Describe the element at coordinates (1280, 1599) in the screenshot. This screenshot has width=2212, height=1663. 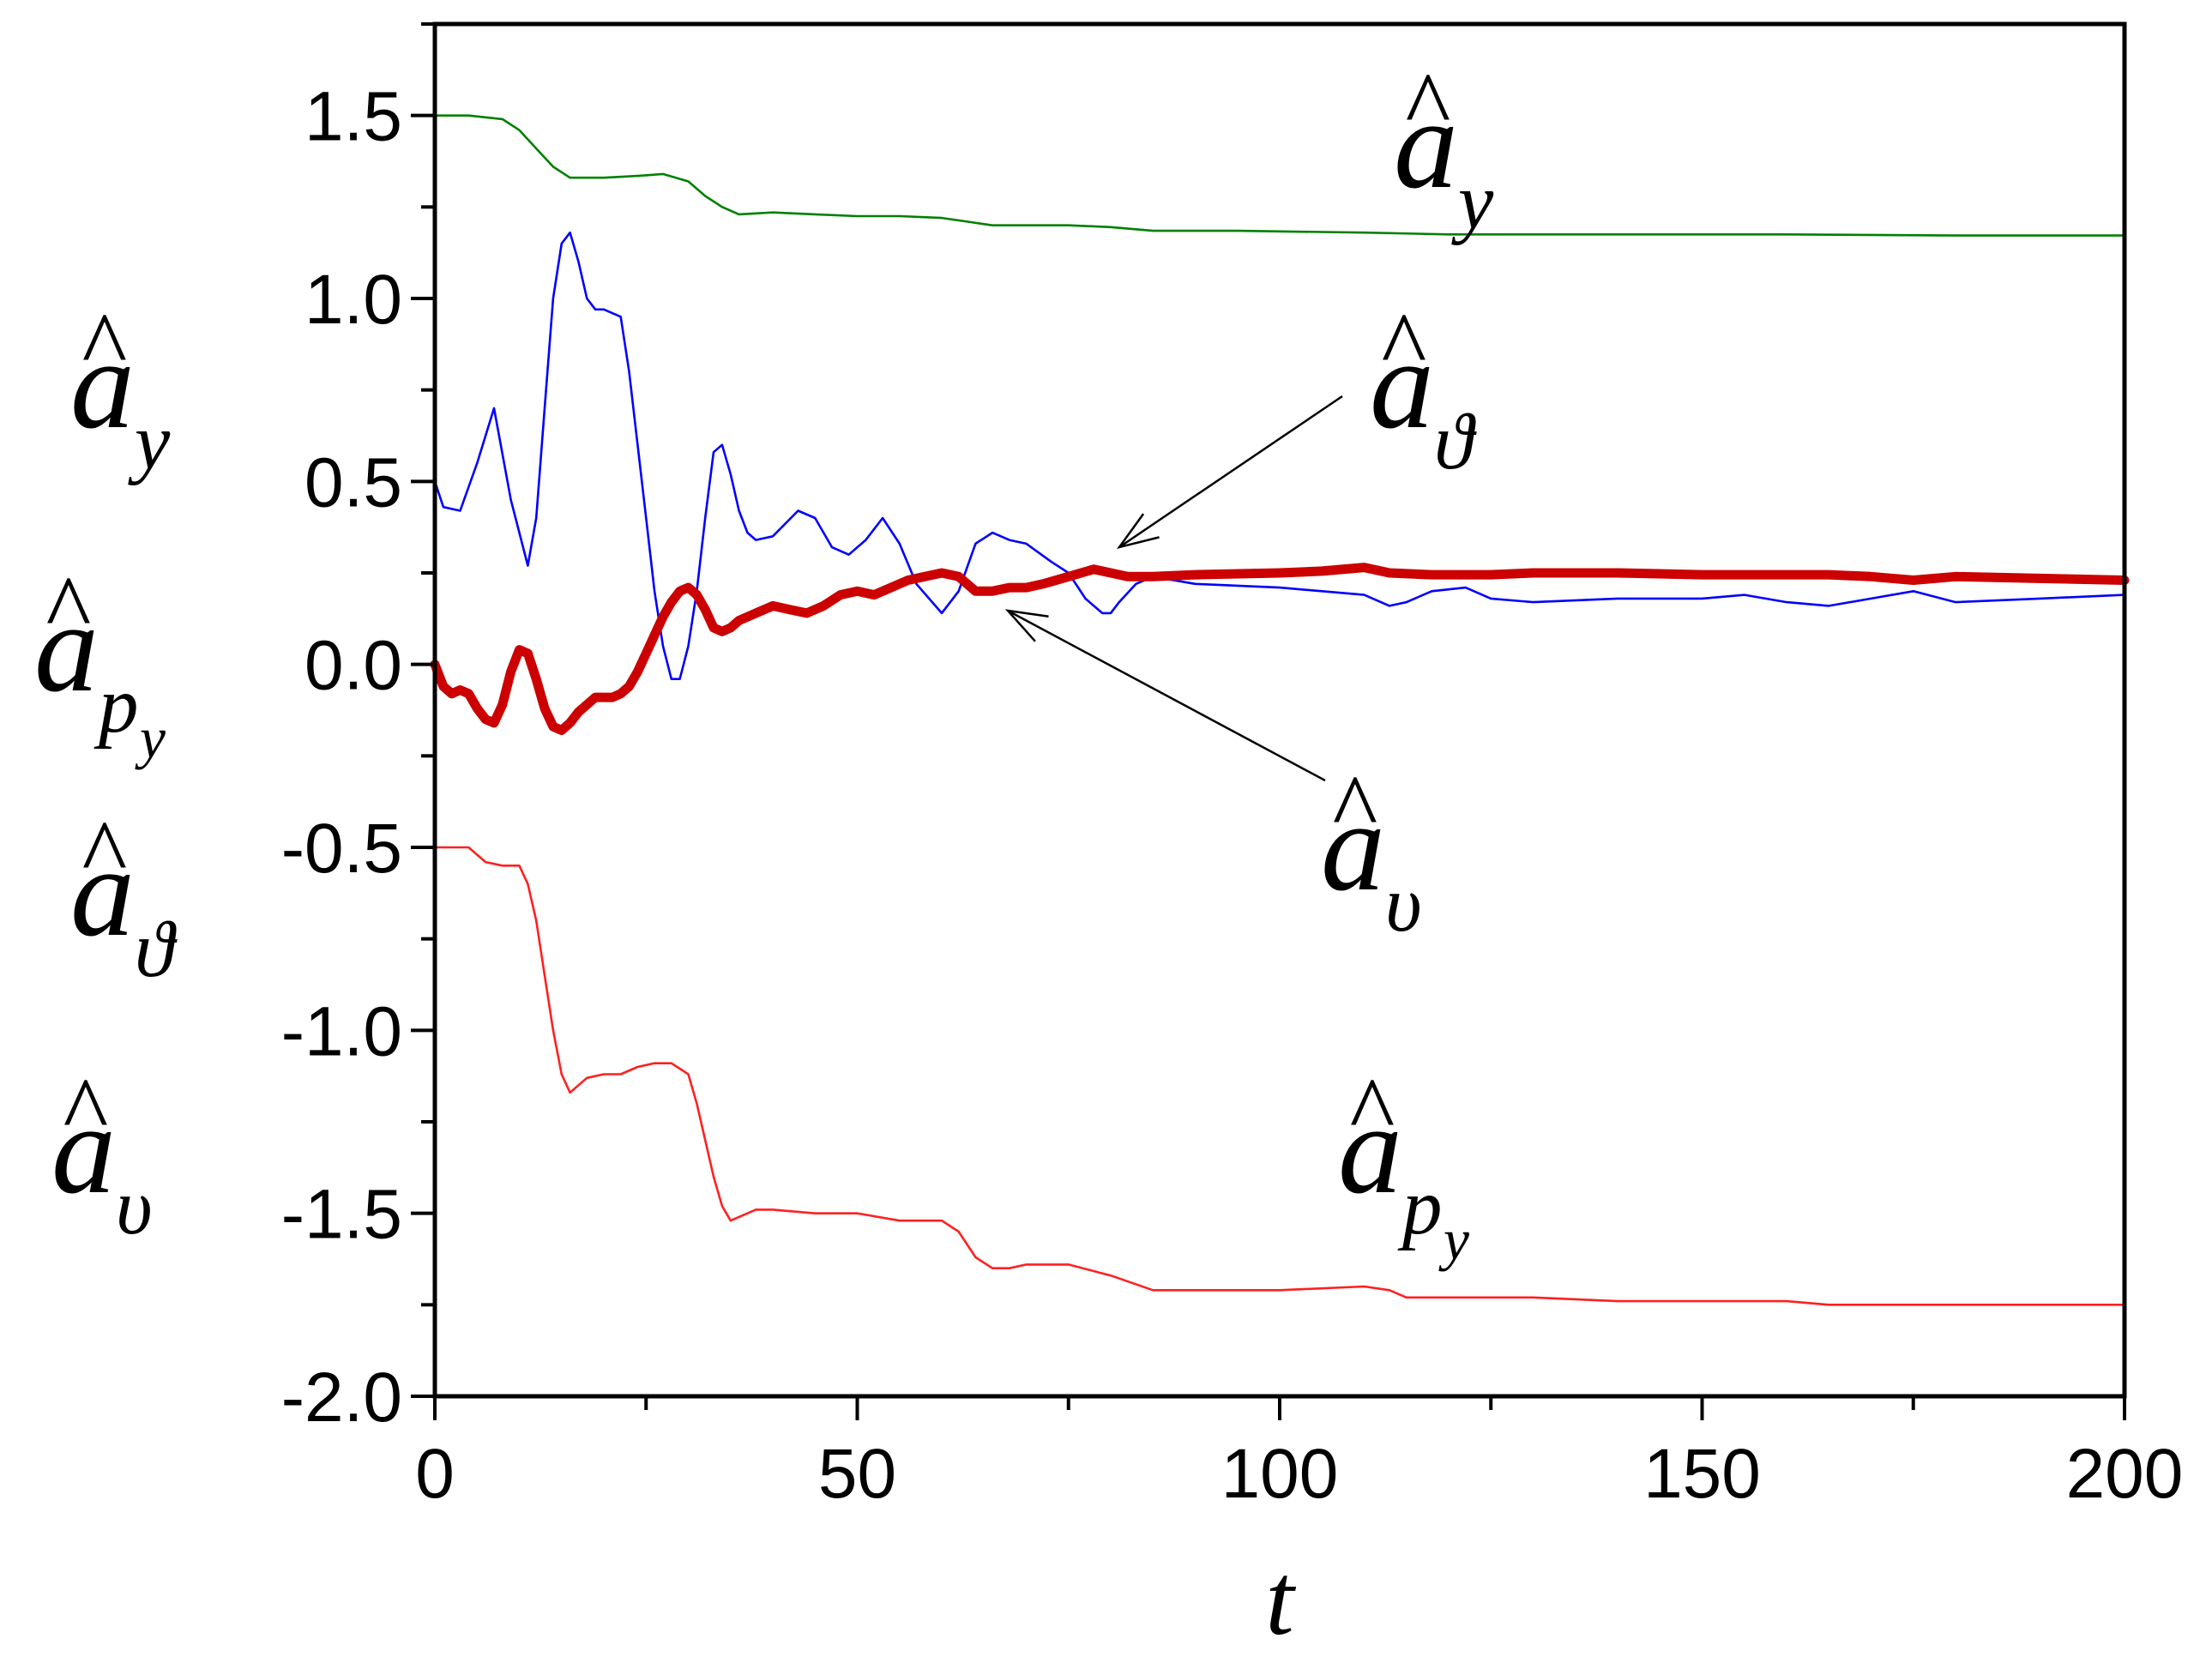
I see `x-axis-label: t` at that location.